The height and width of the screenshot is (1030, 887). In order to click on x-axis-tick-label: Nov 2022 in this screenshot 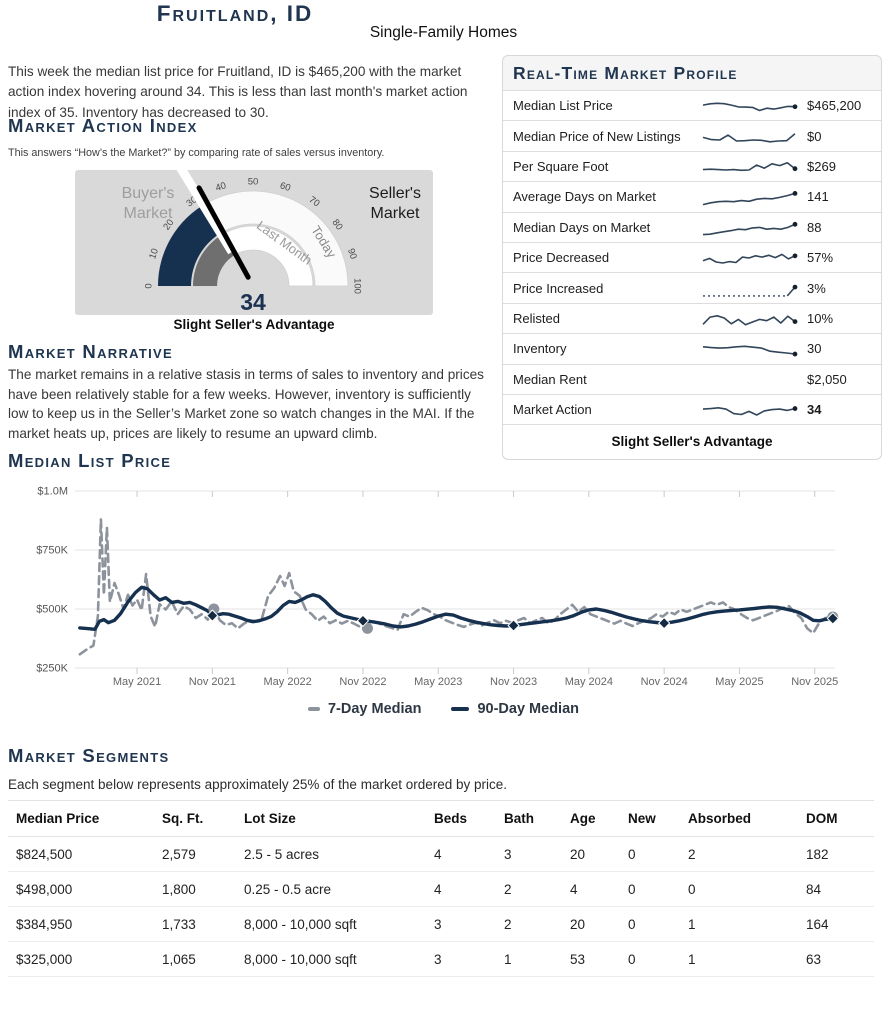, I will do `click(362, 682)`.